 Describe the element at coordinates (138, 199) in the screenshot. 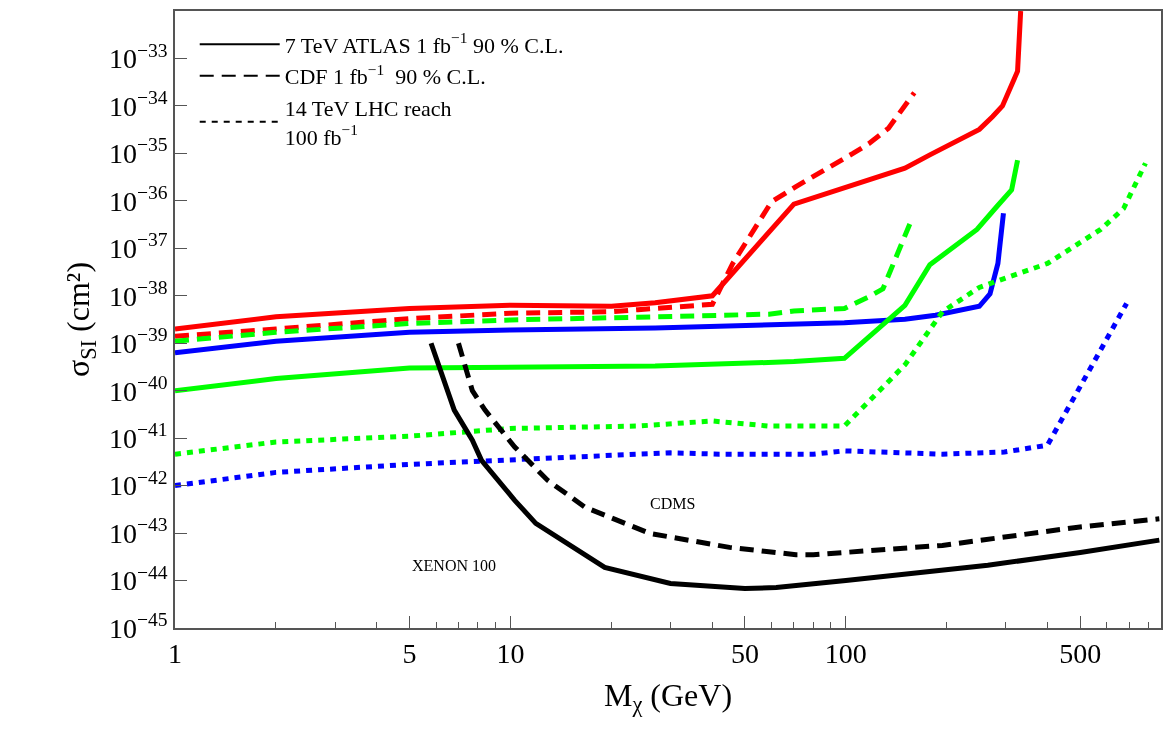

I see `y-tick-label: 10$^{−36}$` at that location.